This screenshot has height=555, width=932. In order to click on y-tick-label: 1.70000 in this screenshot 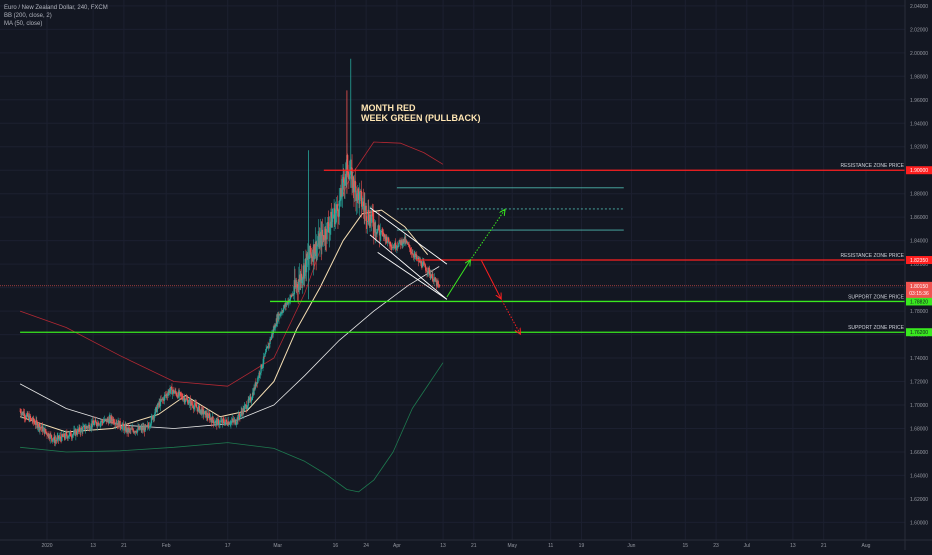, I will do `click(919, 406)`.